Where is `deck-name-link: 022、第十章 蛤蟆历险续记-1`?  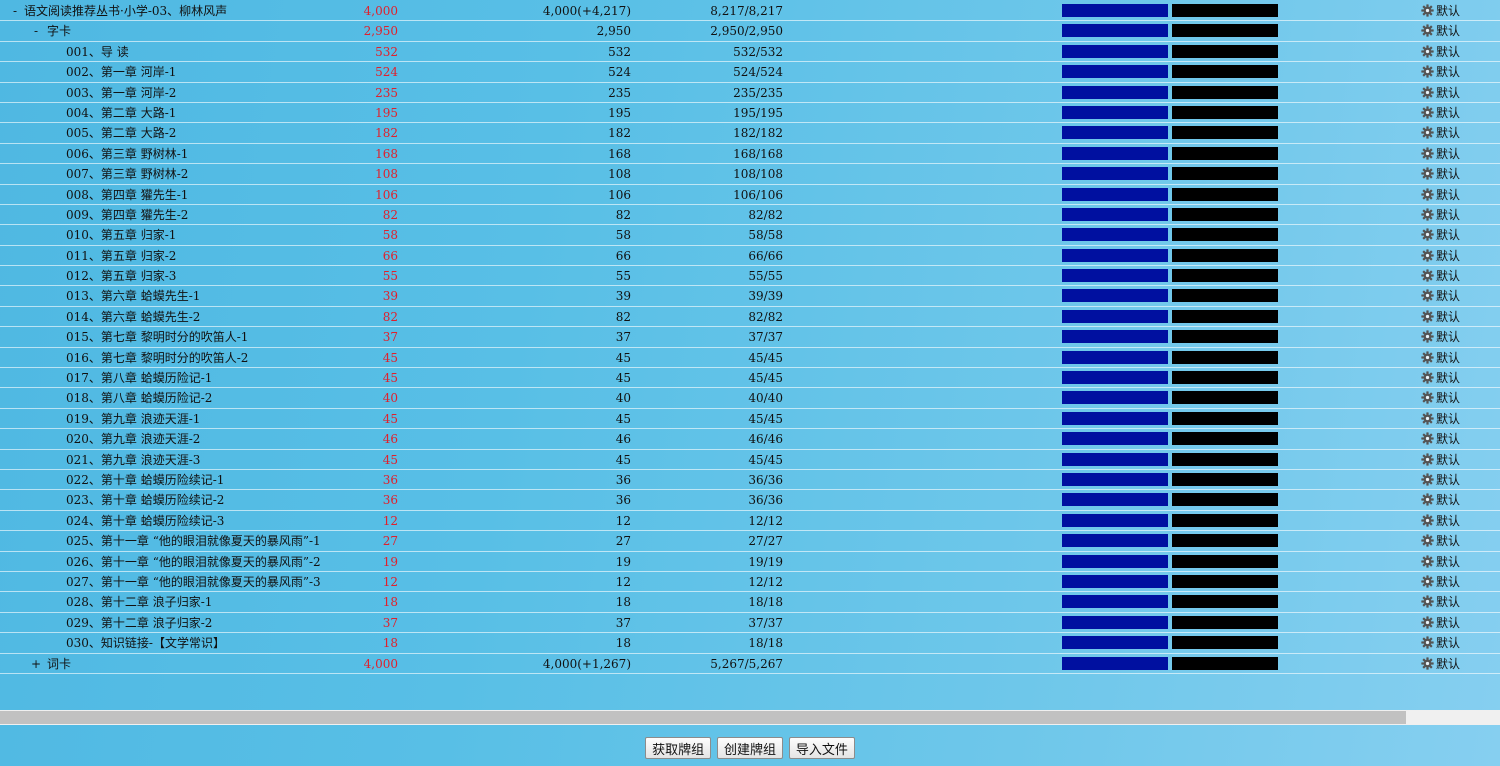 deck-name-link: 022、第十章 蛤蟆历险续记-1 is located at coordinates (145, 479).